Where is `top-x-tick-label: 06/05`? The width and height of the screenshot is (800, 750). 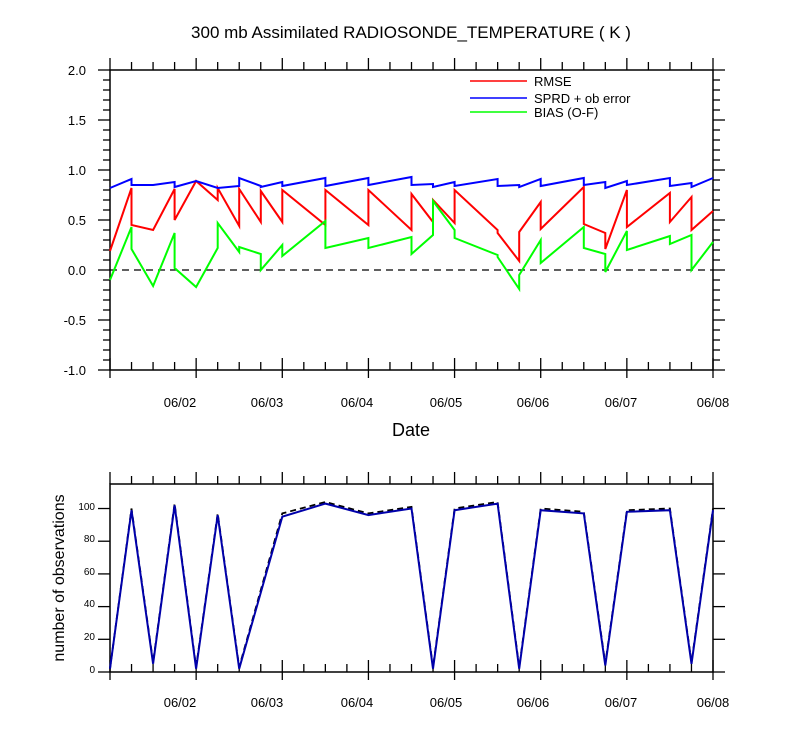
top-x-tick-label: 06/05 is located at coordinates (446, 402).